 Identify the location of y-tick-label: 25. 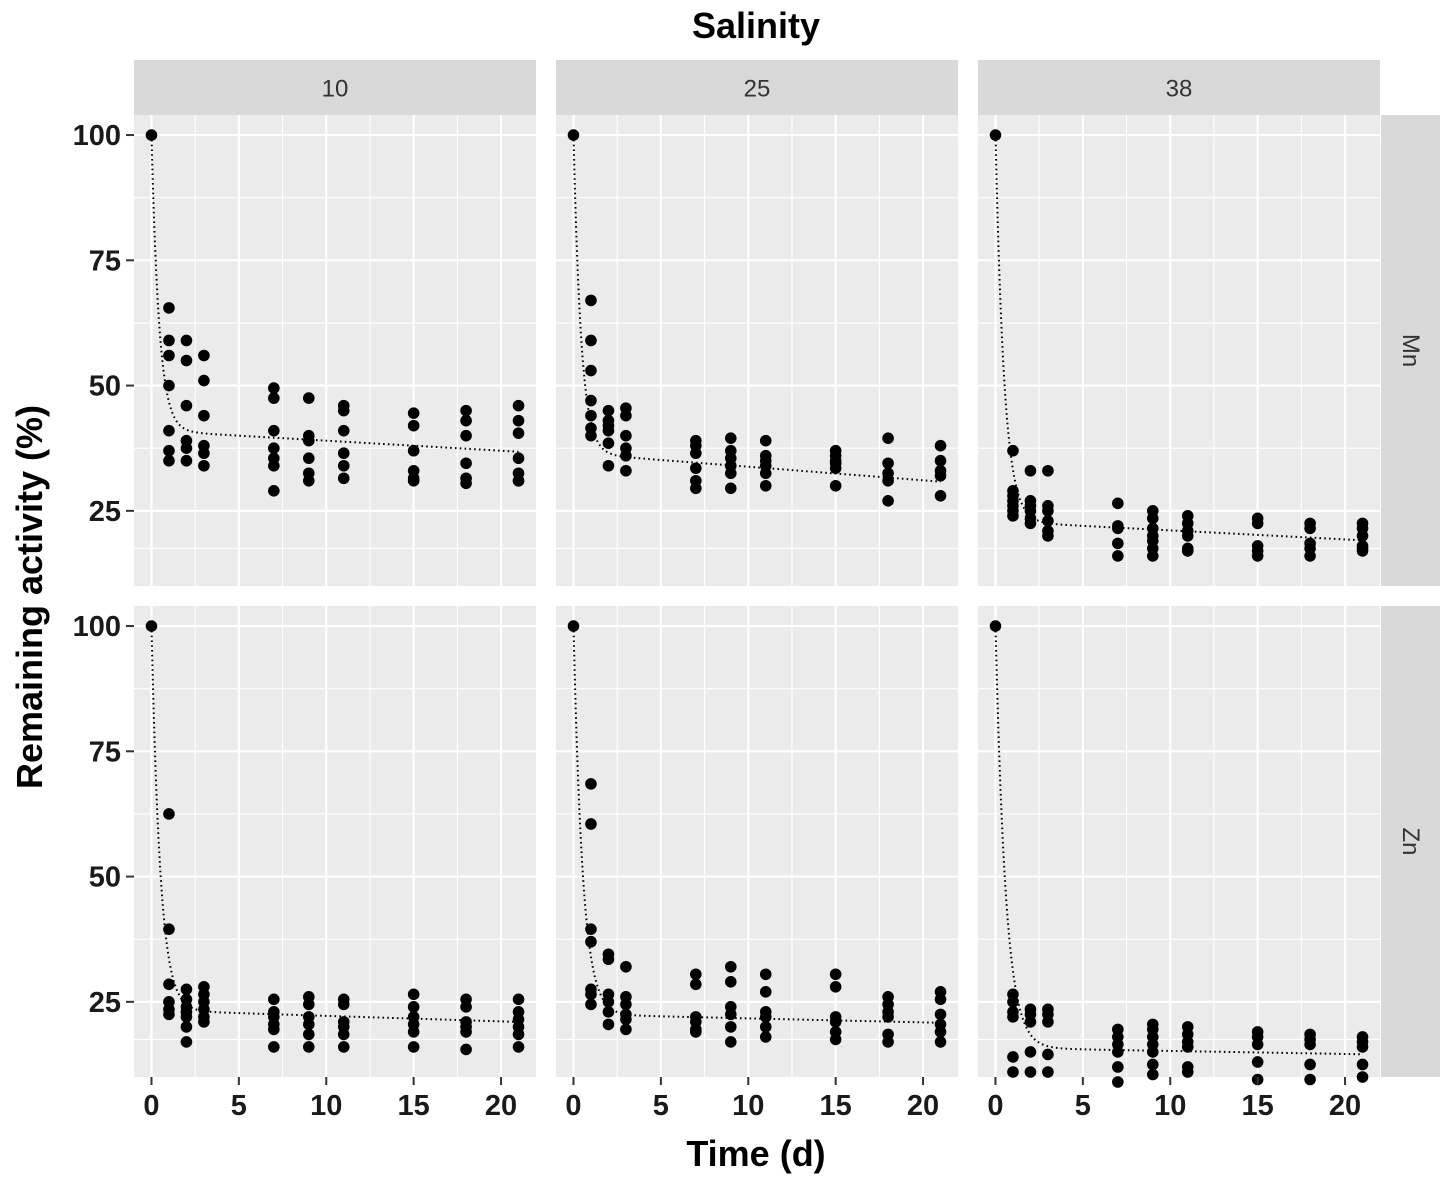
(105, 512).